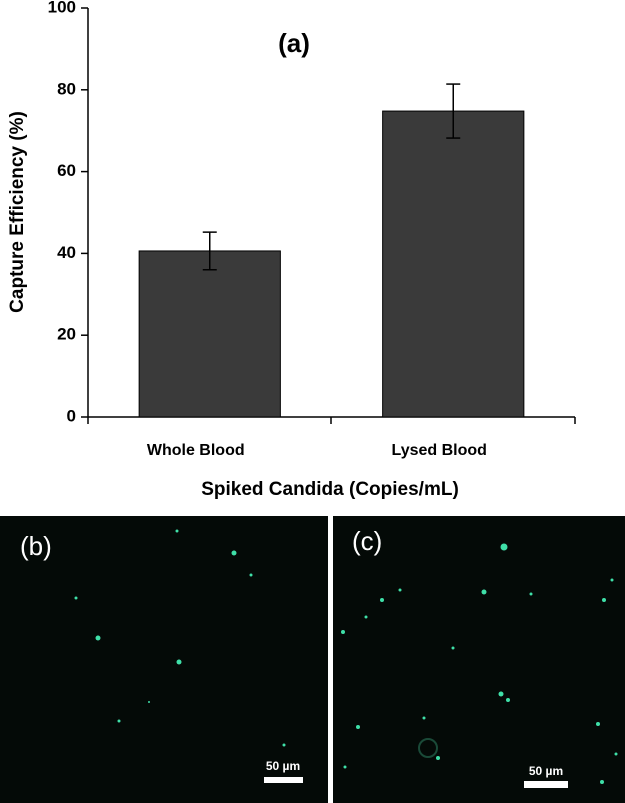 The height and width of the screenshot is (803, 625). Describe the element at coordinates (66, 88) in the screenshot. I see `y-tick-label: 80` at that location.